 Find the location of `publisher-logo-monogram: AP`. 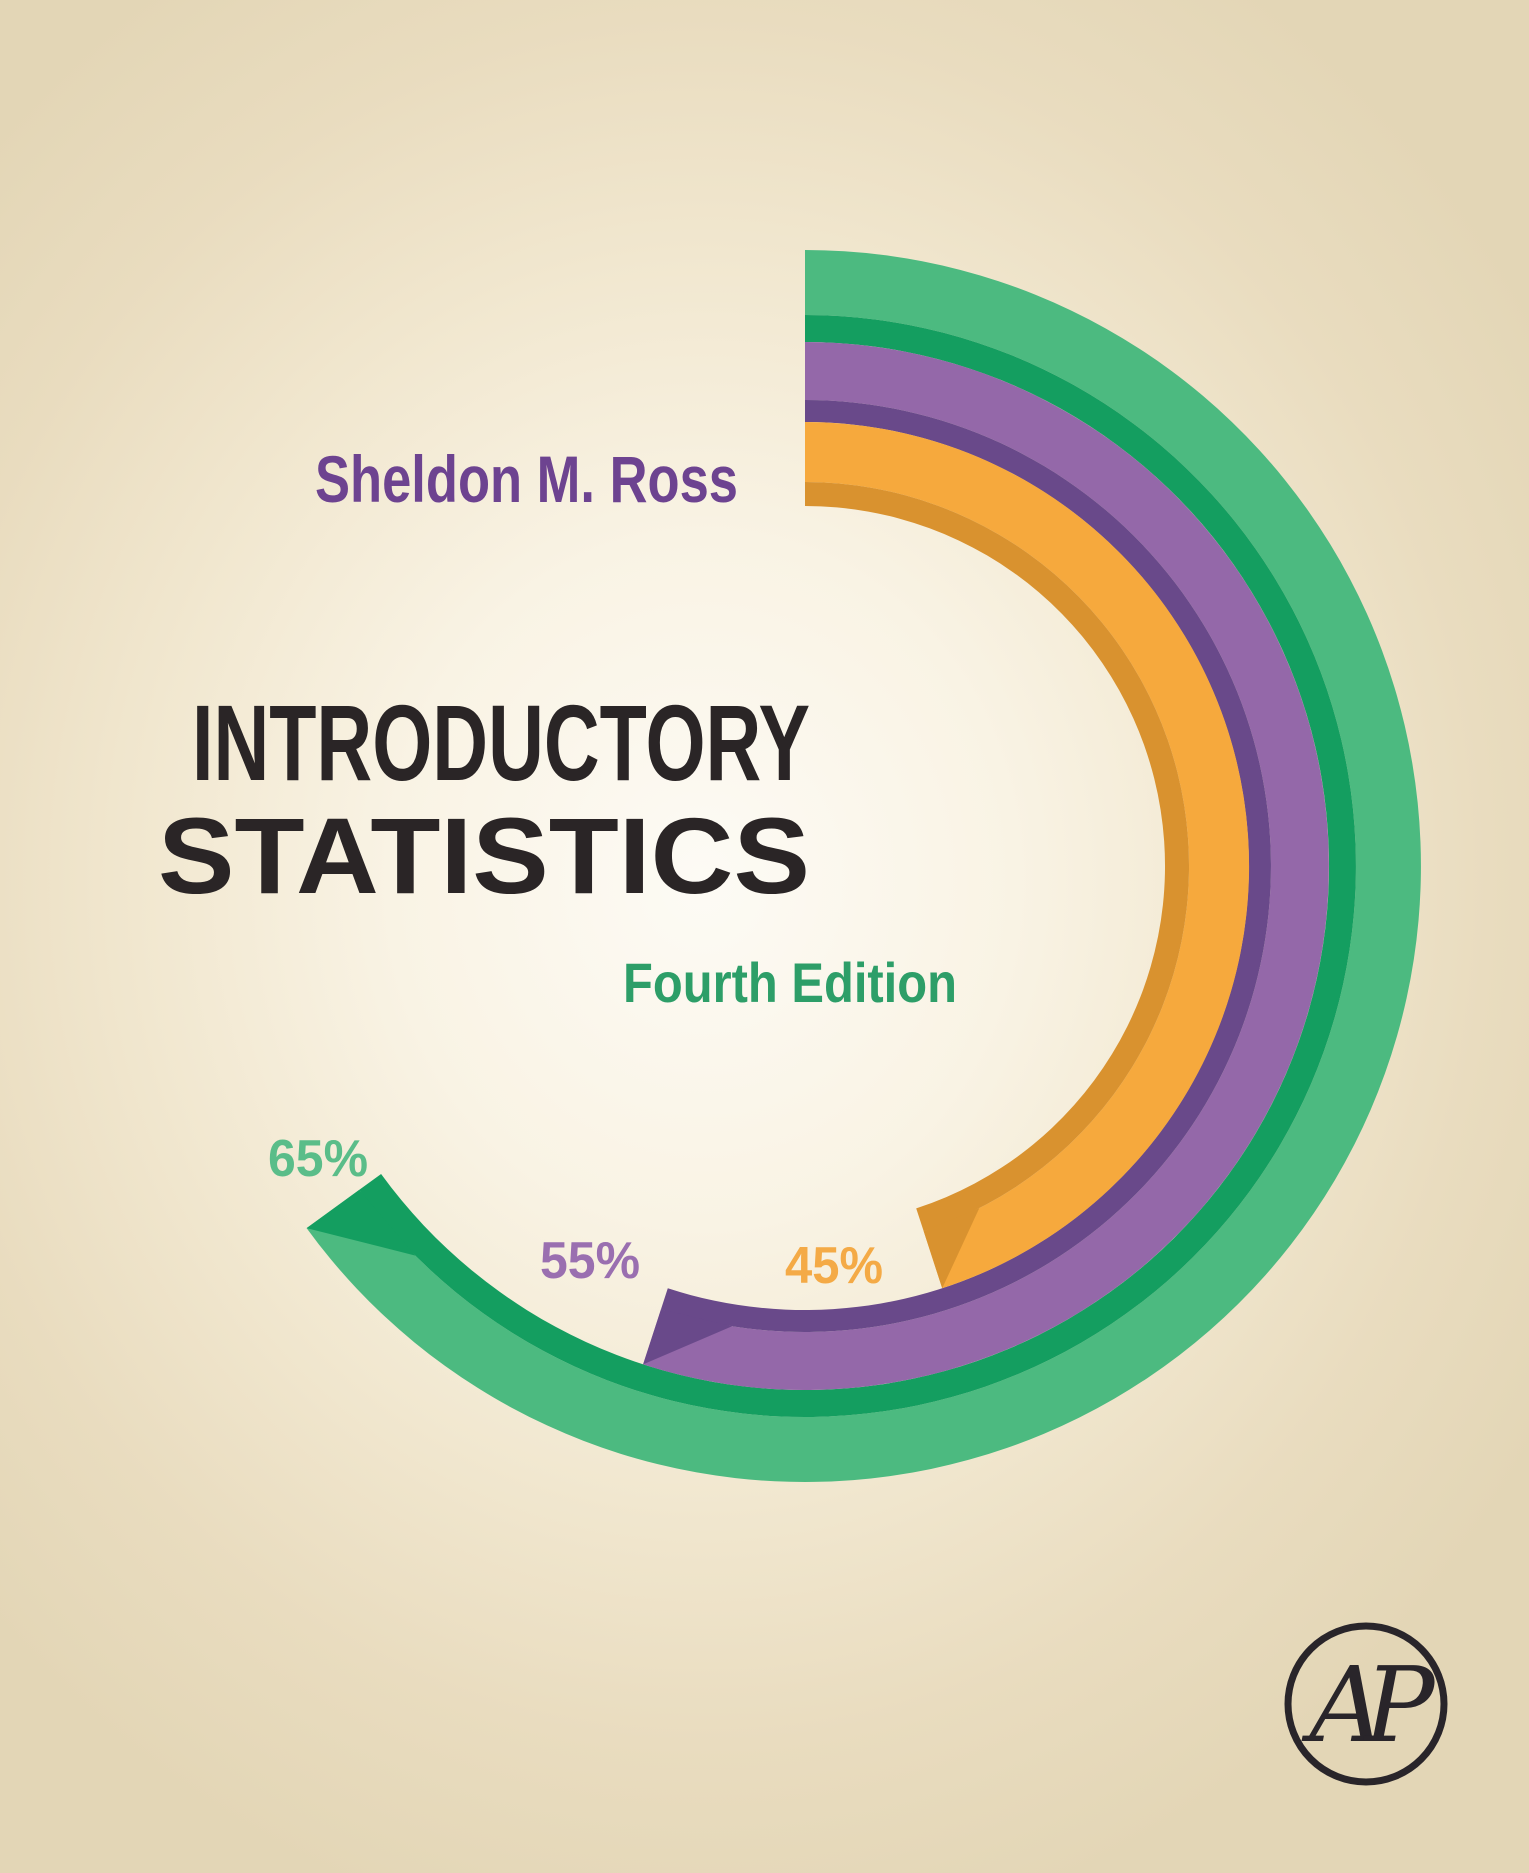

publisher-logo-monogram: AP is located at coordinates (1368, 1705).